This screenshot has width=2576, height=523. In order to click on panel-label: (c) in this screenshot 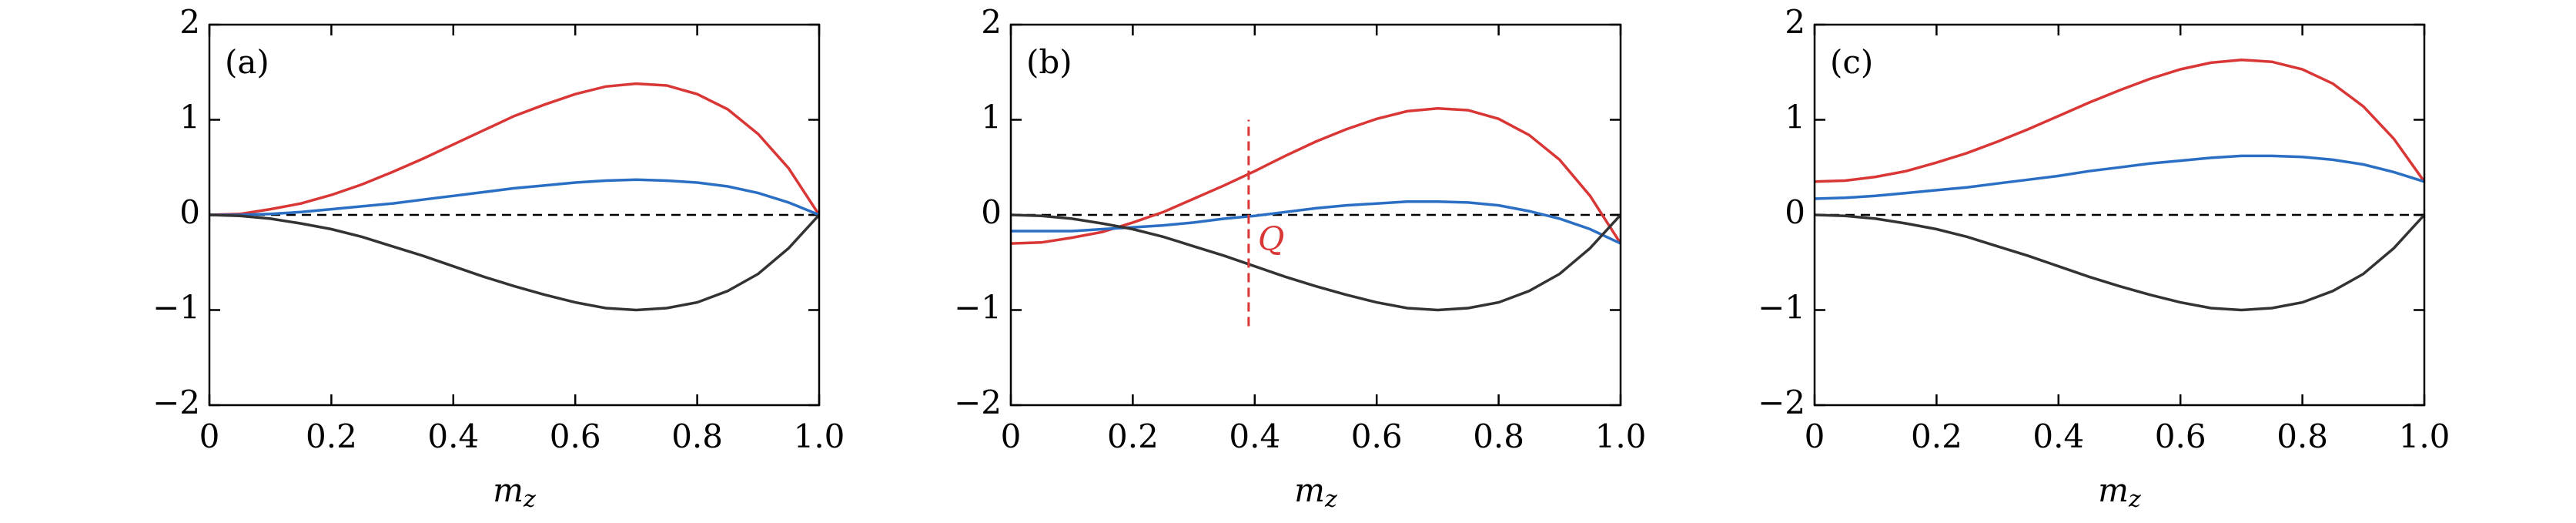, I will do `click(1851, 62)`.